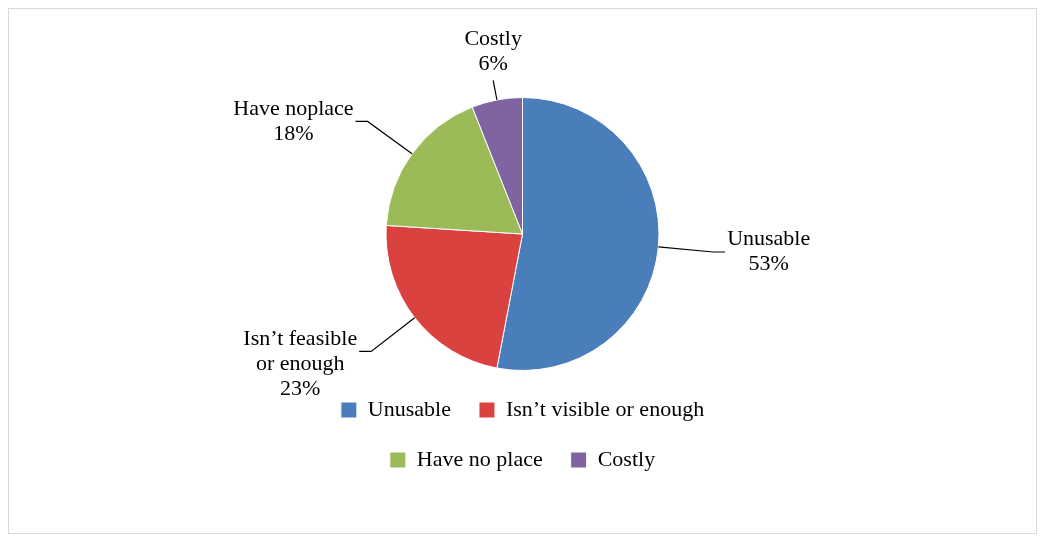 This screenshot has width=1045, height=542. I want to click on legend-label: Have no place, so click(479, 458).